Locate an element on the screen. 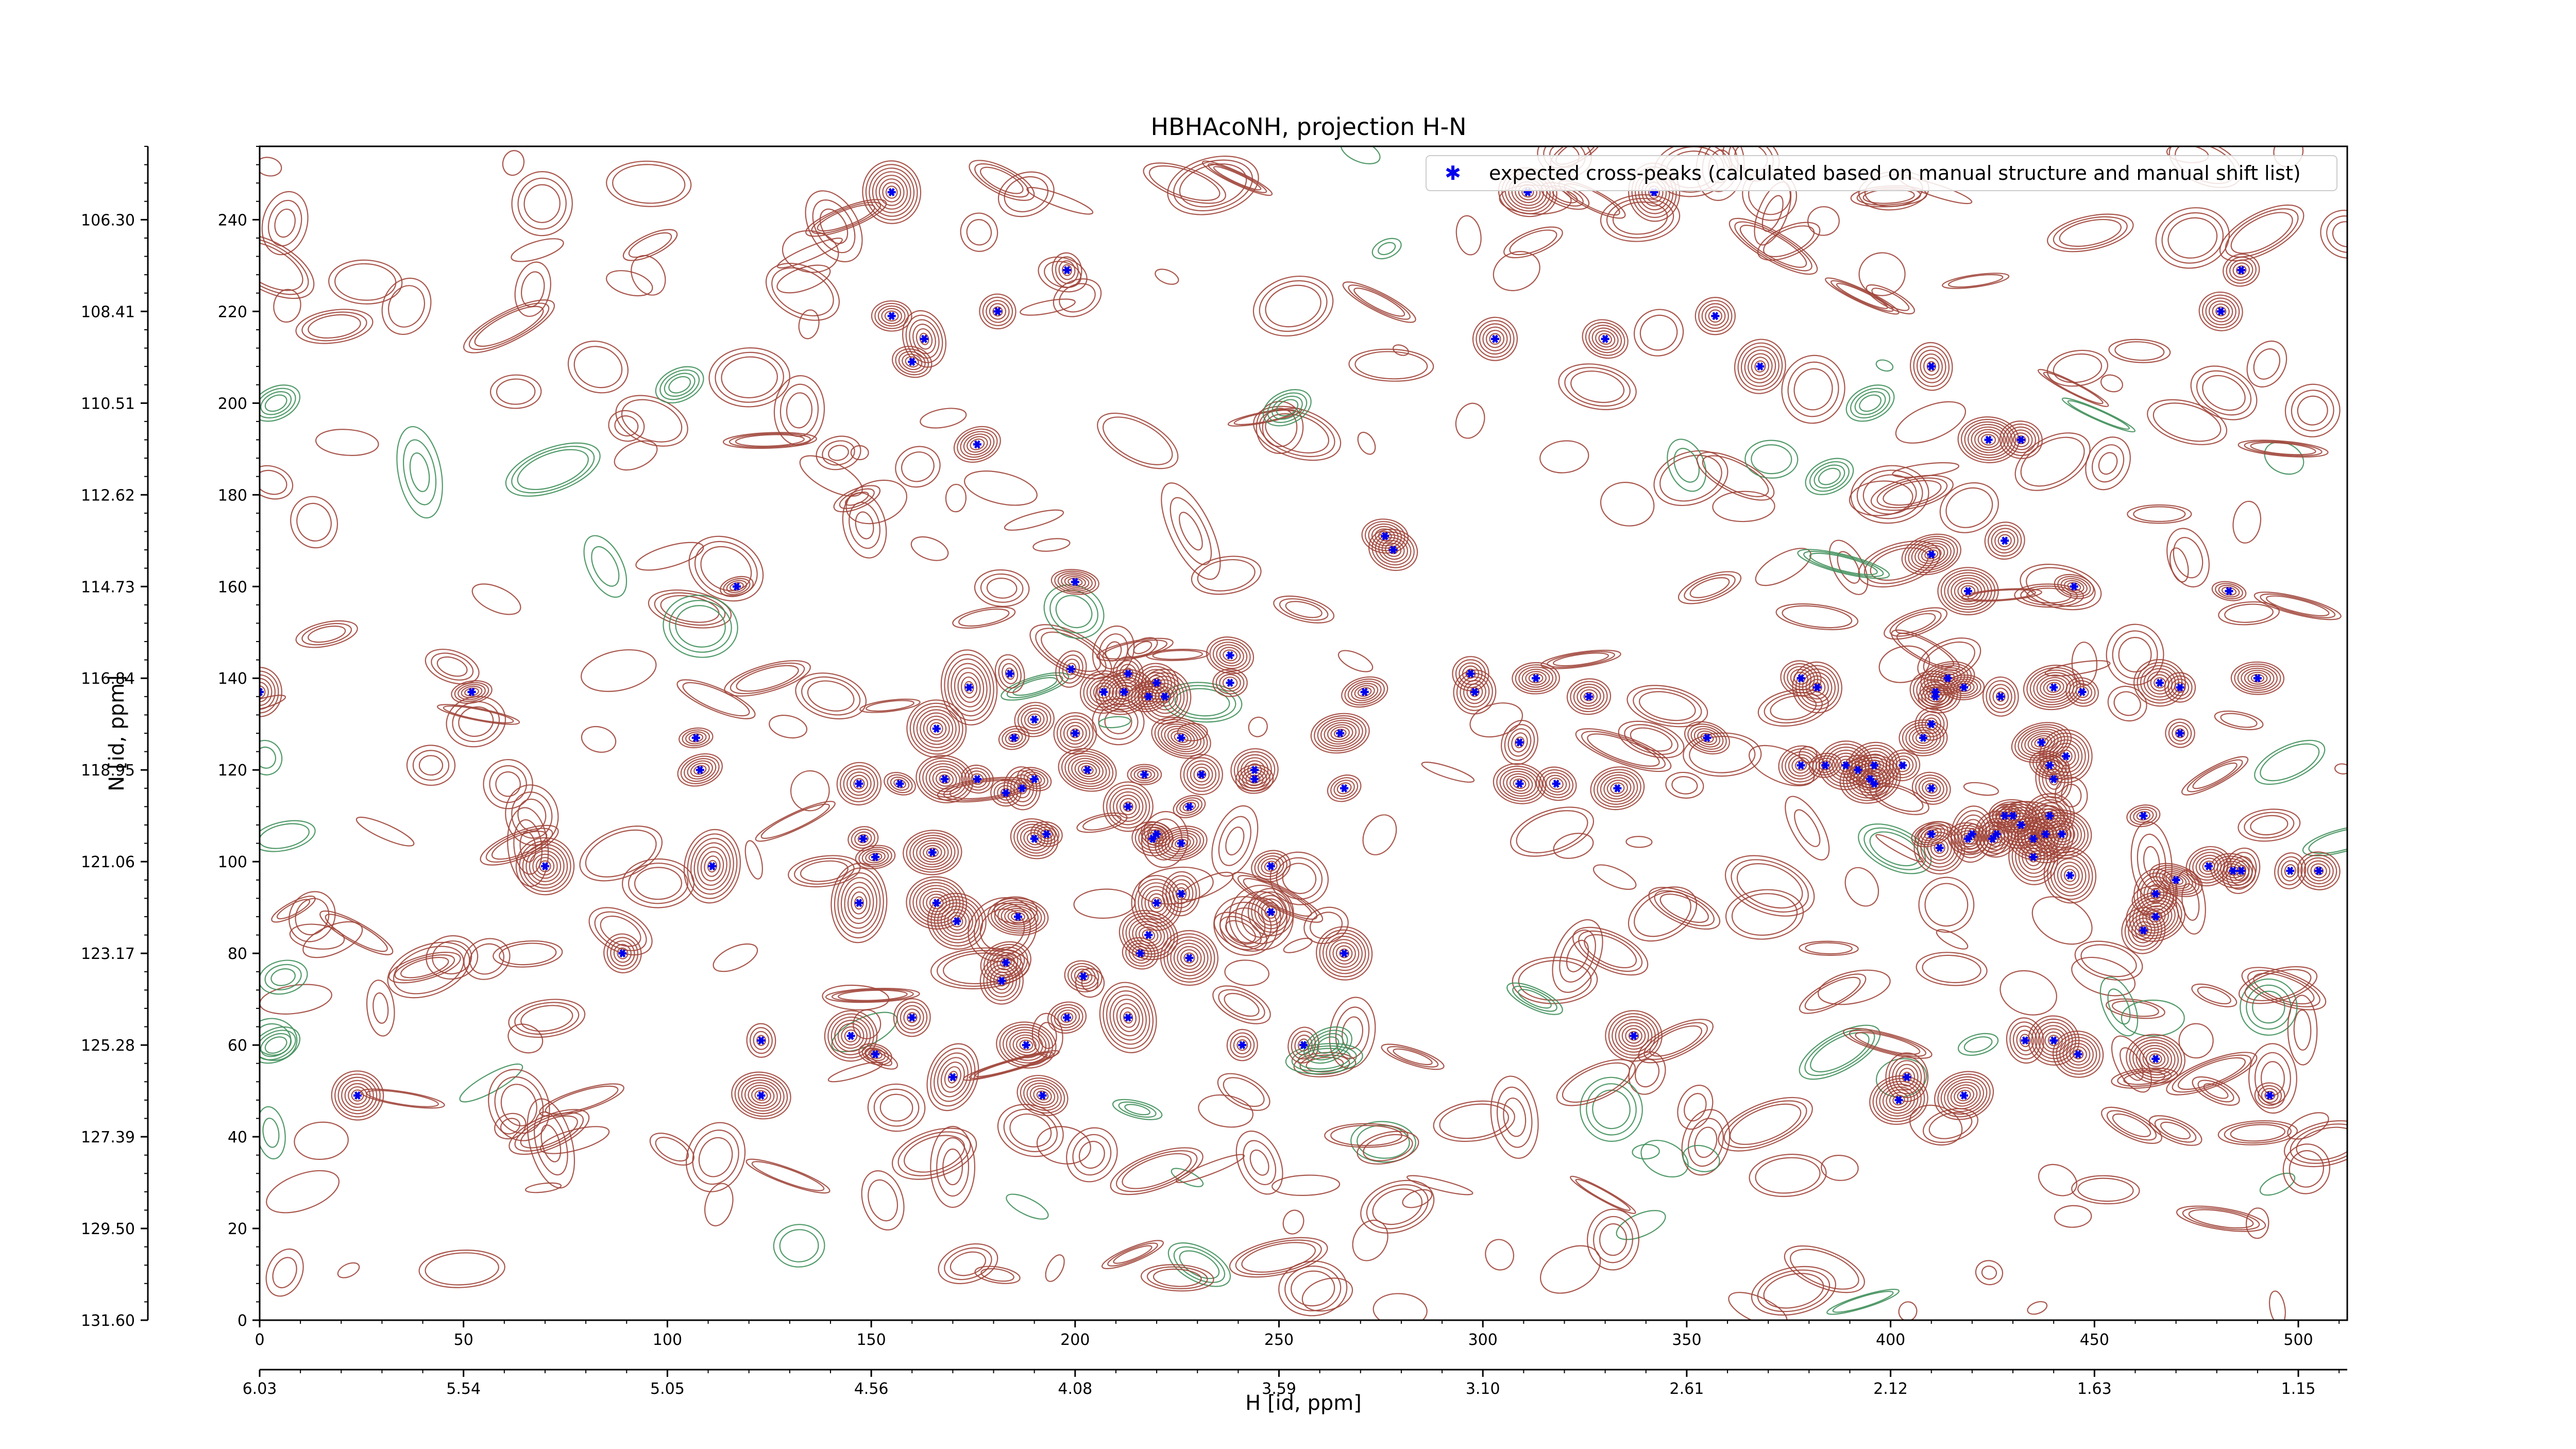 Image resolution: width=2576 pixels, height=1449 pixels. x-axis-label: H [id, ppm] is located at coordinates (1303, 1403).